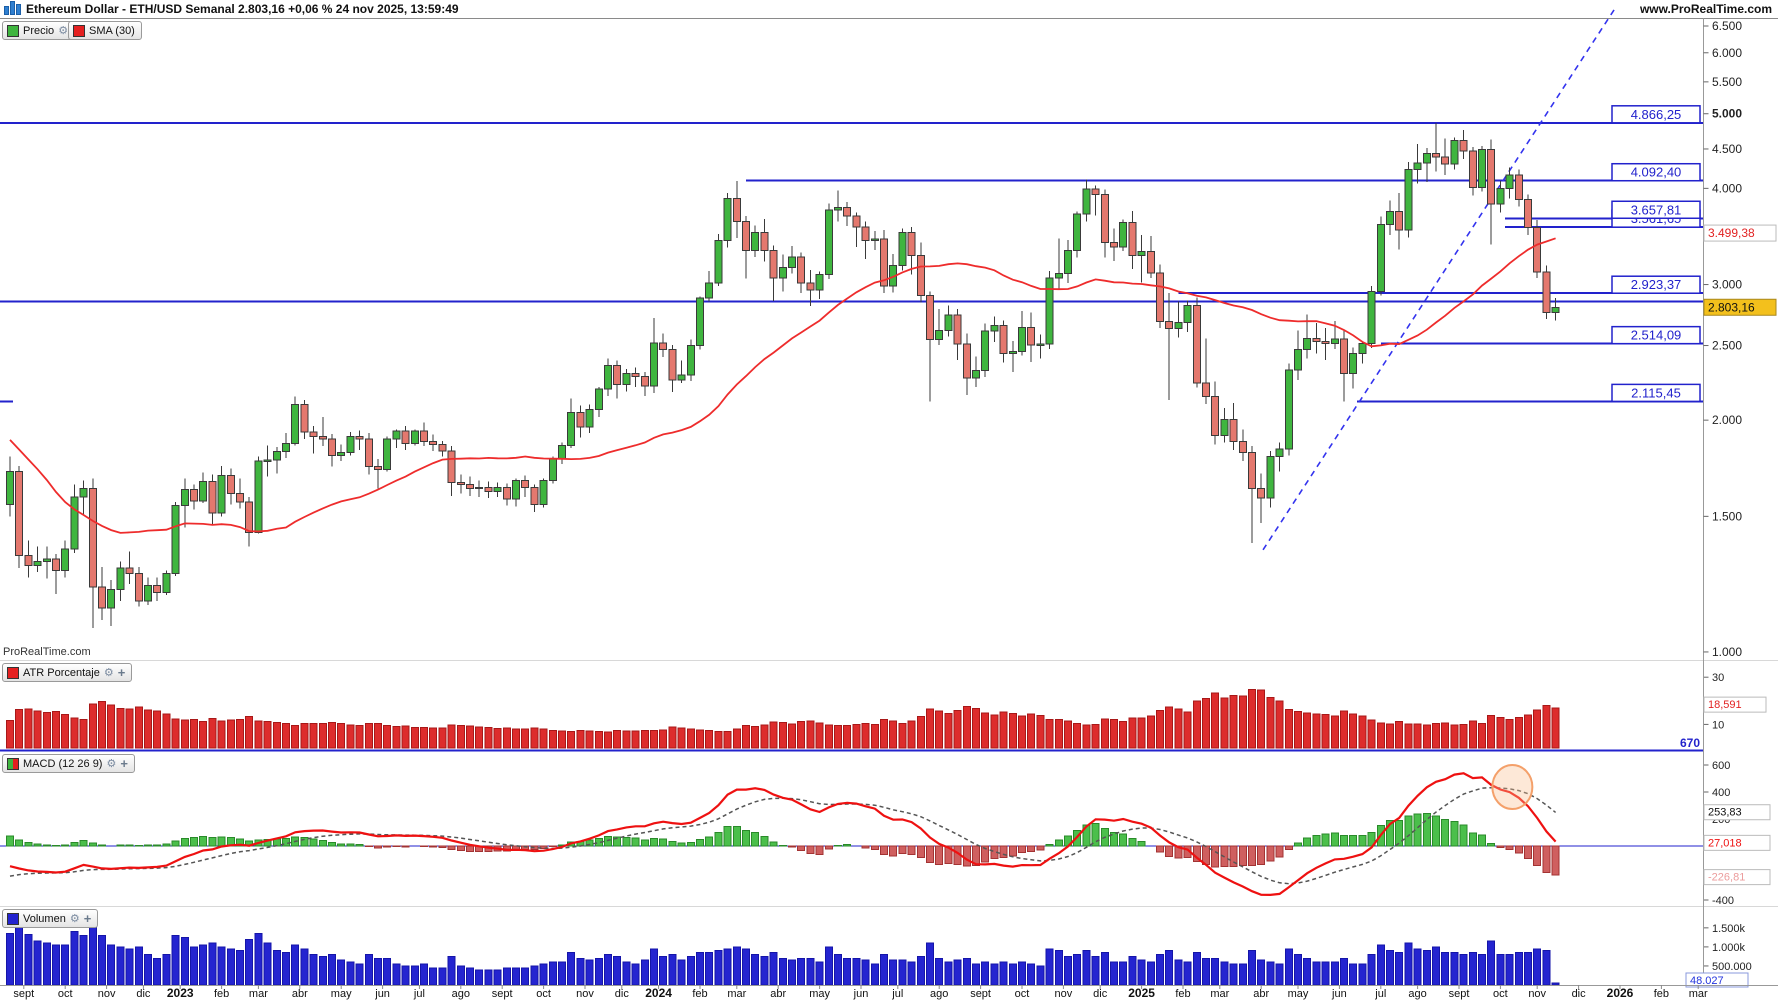 The height and width of the screenshot is (1000, 1778). What do you see at coordinates (50, 918) in the screenshot?
I see `legend-volumen: Volumen ⚙ +` at bounding box center [50, 918].